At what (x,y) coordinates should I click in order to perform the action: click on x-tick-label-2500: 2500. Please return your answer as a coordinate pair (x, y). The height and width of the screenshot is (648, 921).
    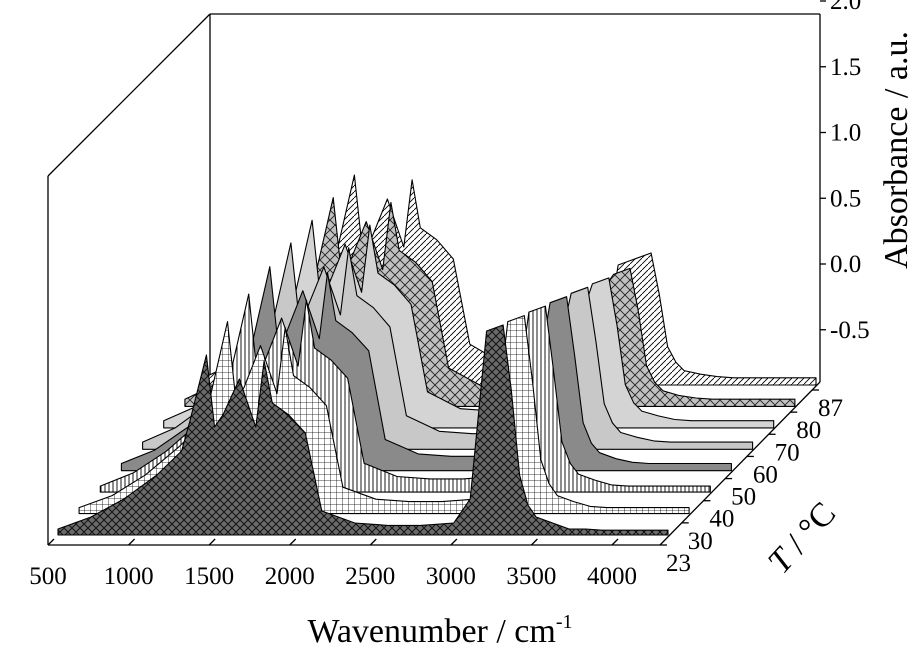
    Looking at the image, I should click on (370, 576).